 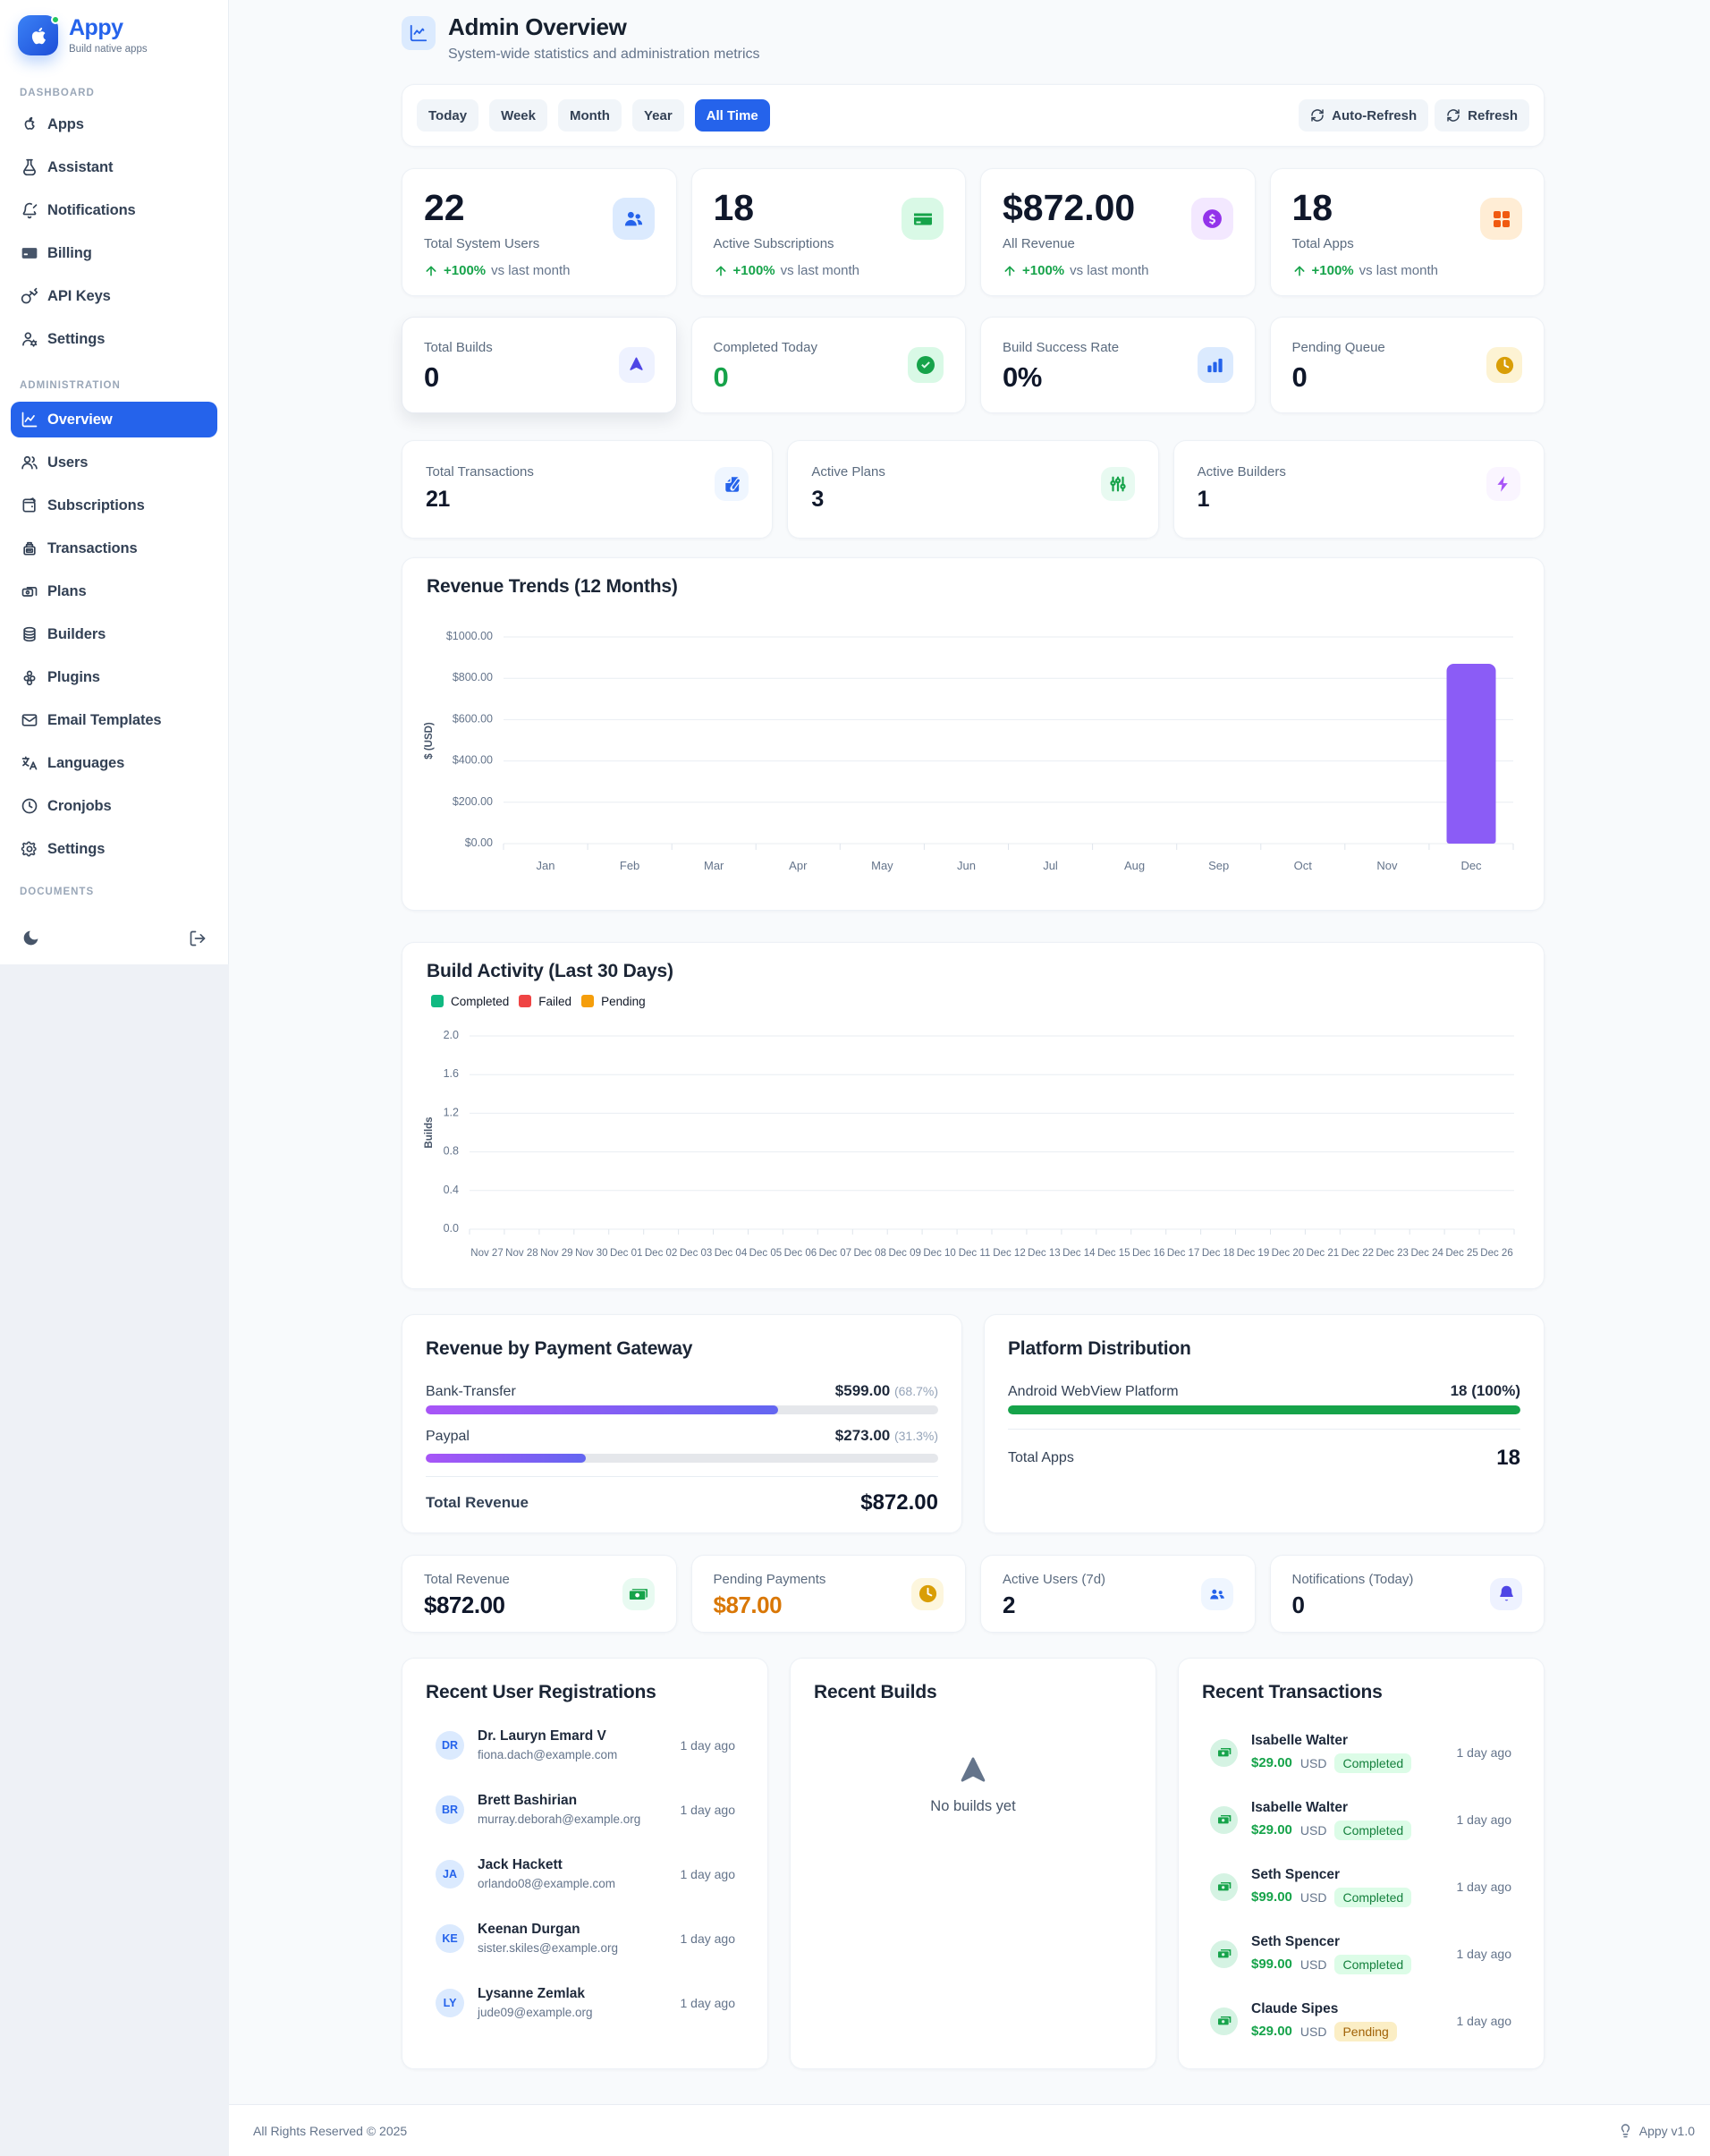 What do you see at coordinates (1219, 865) in the screenshot?
I see `svg-text: Sep` at bounding box center [1219, 865].